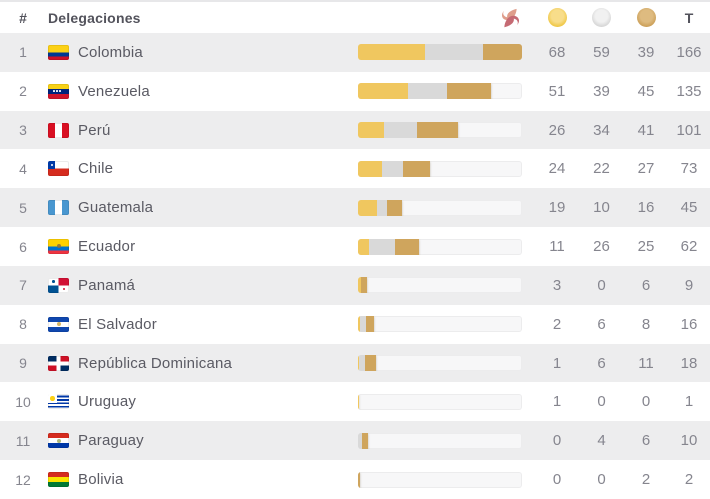 The height and width of the screenshot is (499, 710). What do you see at coordinates (689, 480) in the screenshot?
I see `total-count: 2` at bounding box center [689, 480].